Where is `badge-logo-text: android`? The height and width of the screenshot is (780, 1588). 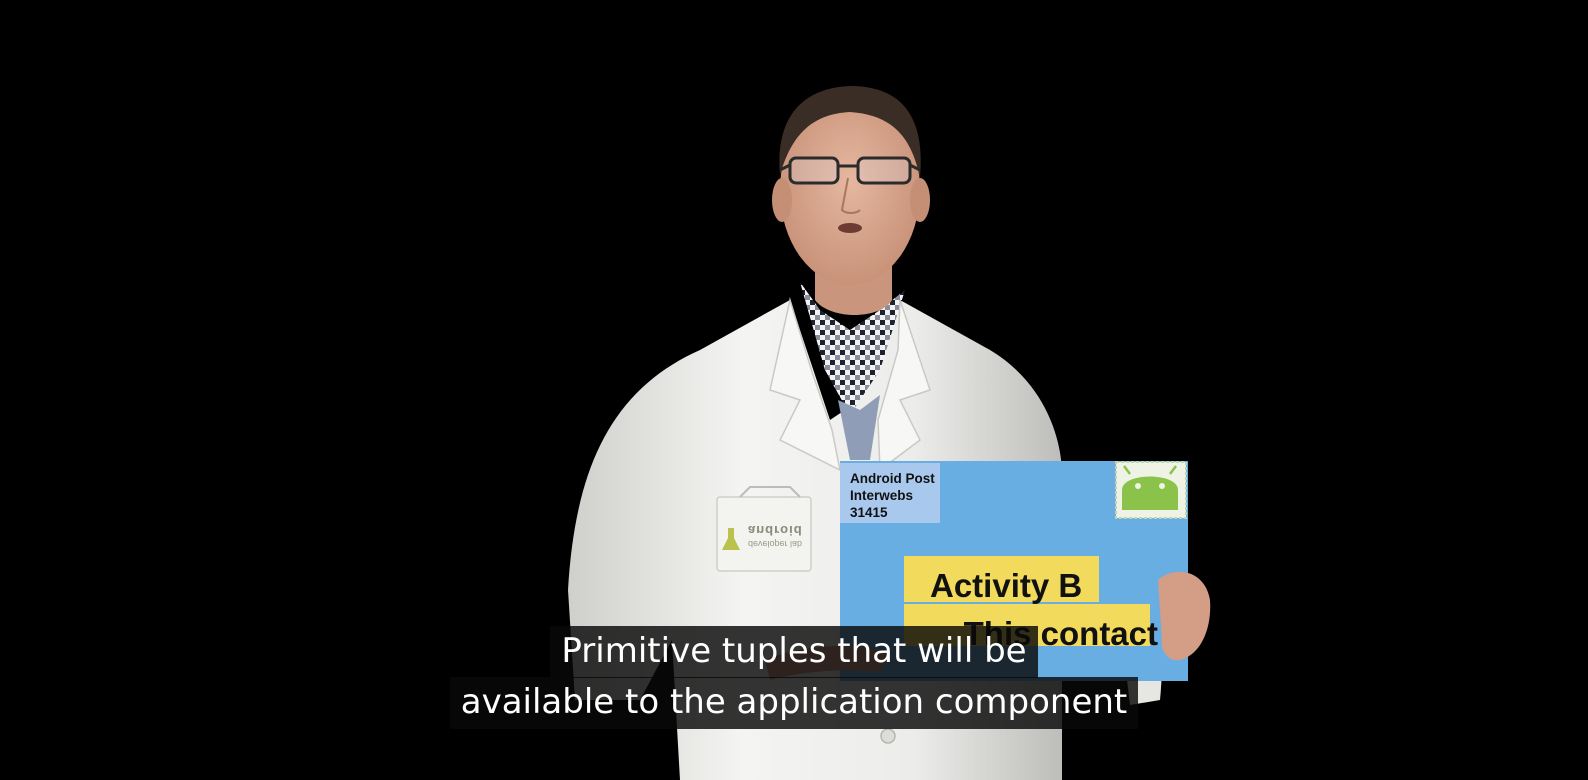 badge-logo-text: android is located at coordinates (775, 530).